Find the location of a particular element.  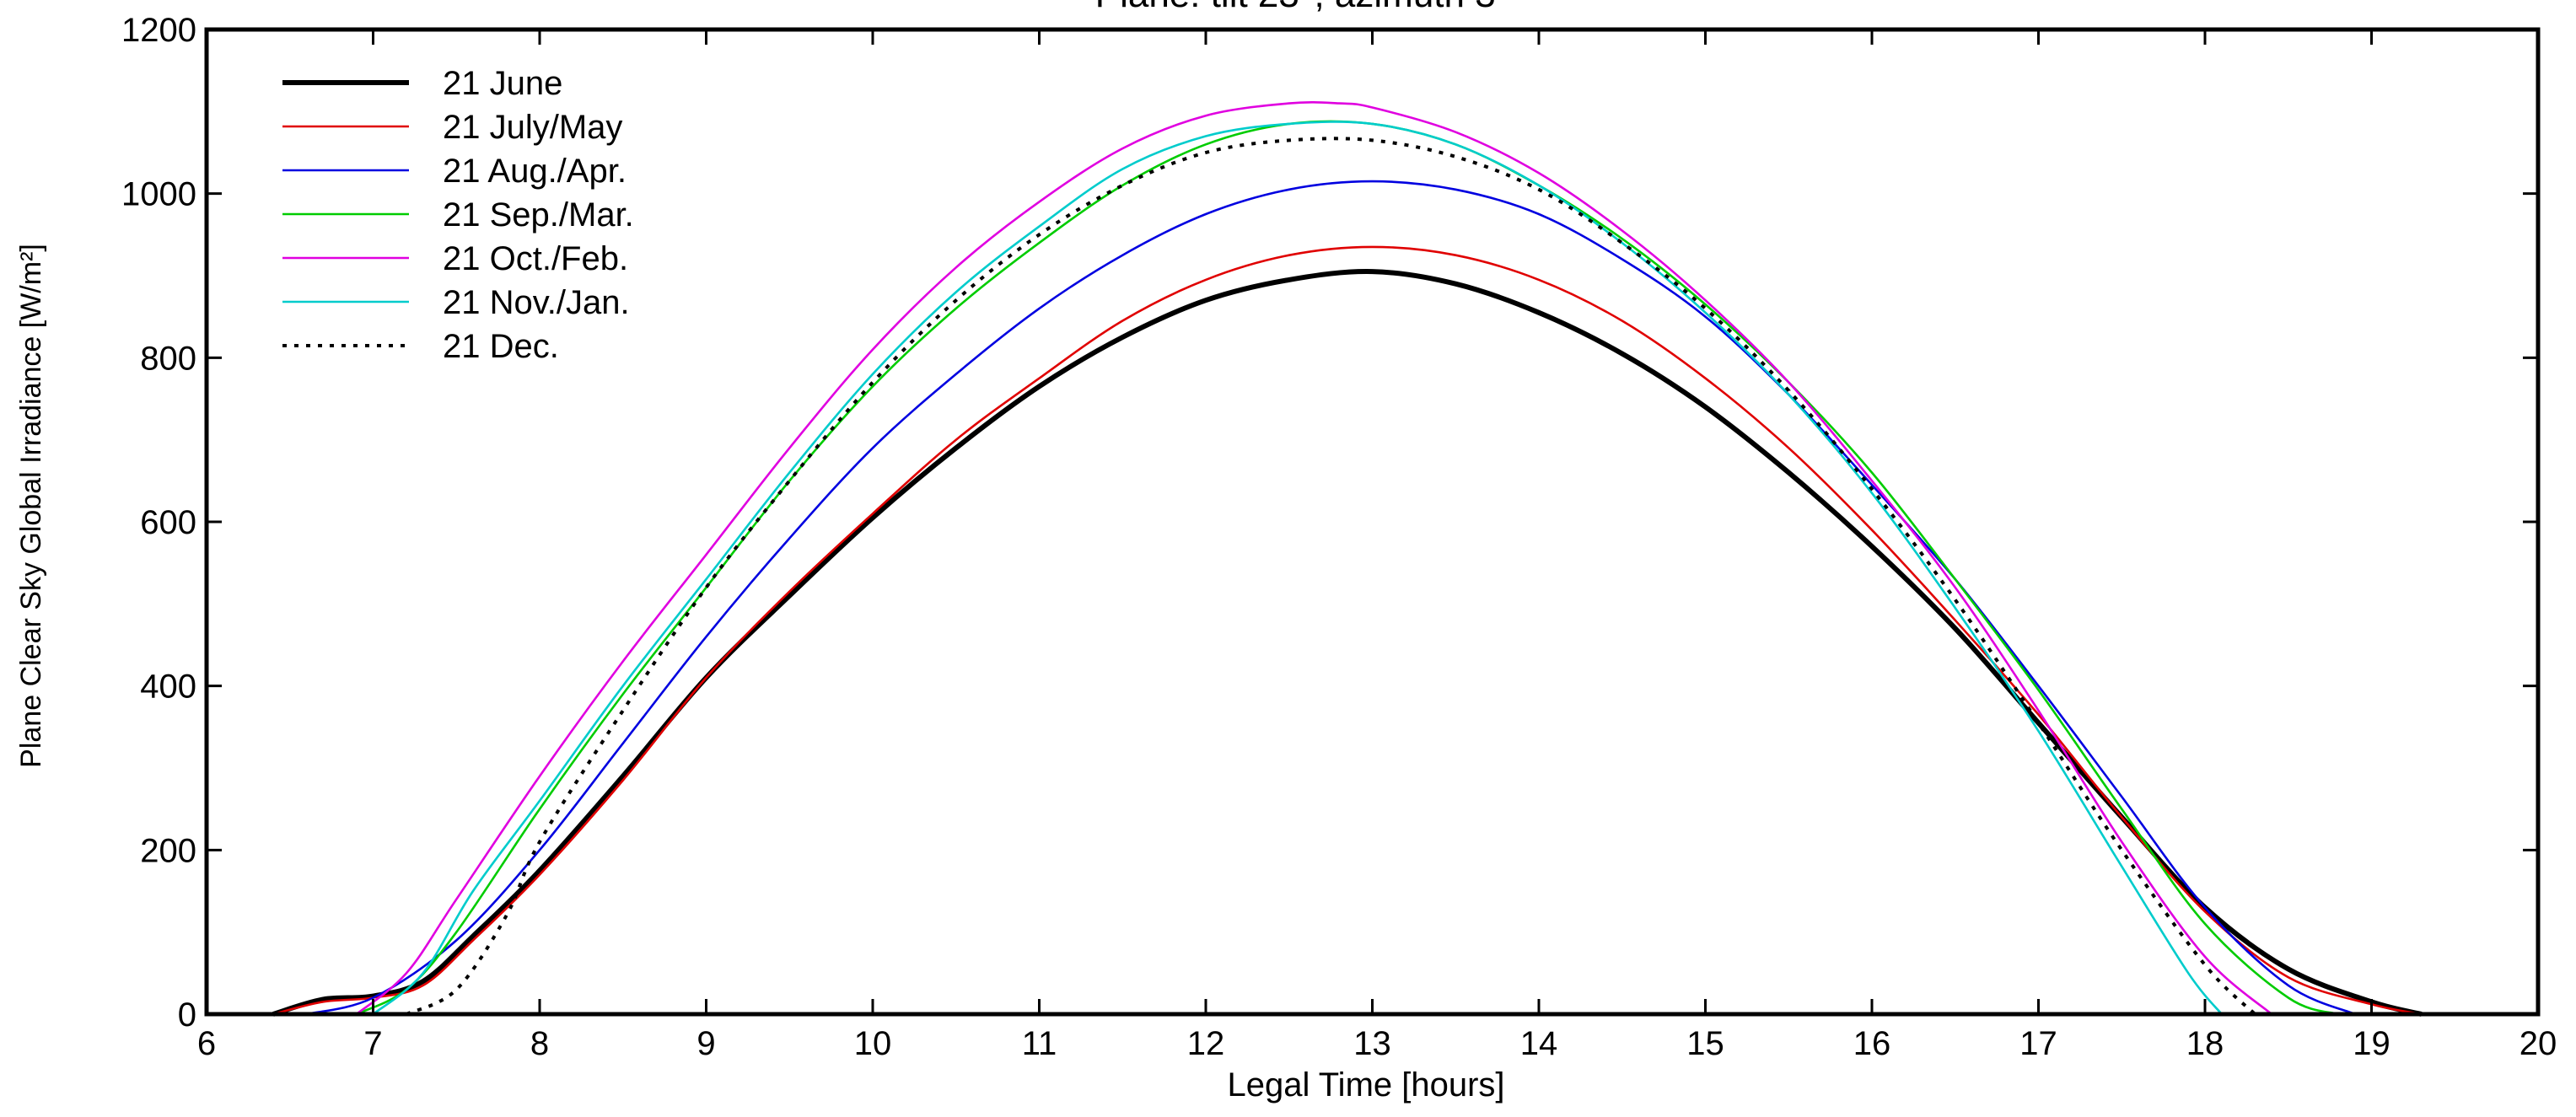

x-tick-label: 18 is located at coordinates (2205, 1043).